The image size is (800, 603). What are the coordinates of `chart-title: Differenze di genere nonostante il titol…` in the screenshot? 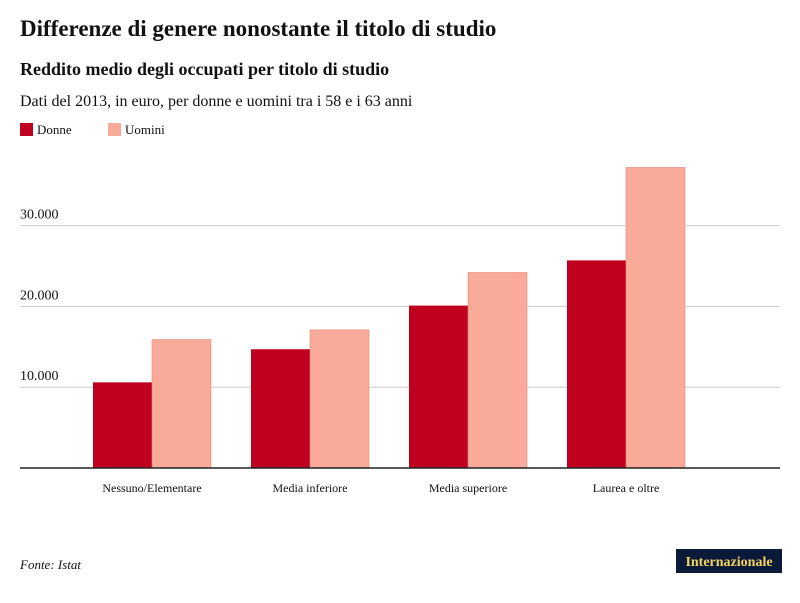 It's located at (258, 28).